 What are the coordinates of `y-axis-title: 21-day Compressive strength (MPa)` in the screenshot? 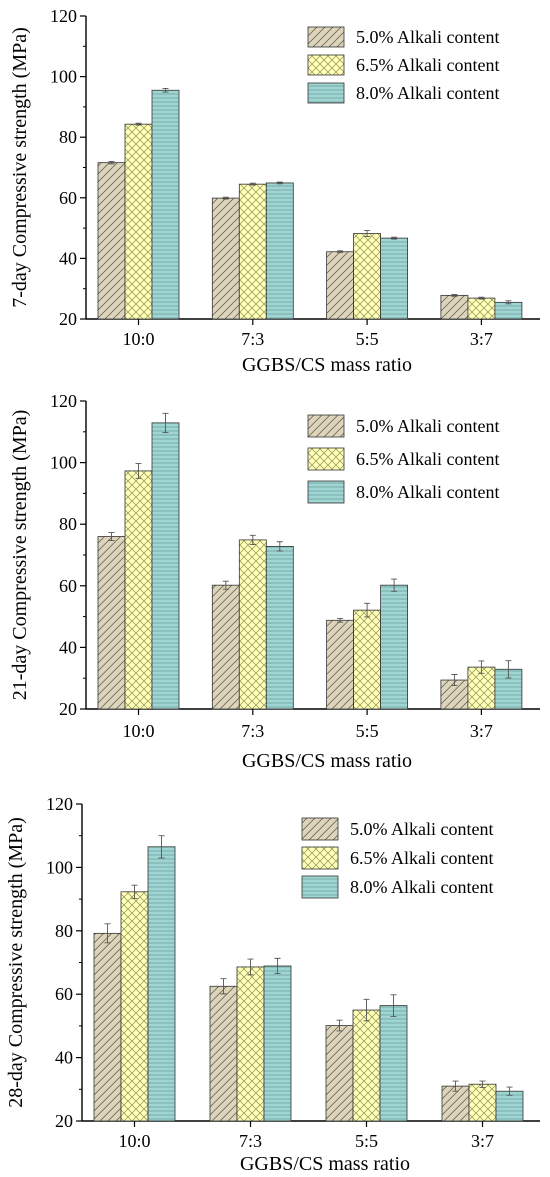 It's located at (20, 555).